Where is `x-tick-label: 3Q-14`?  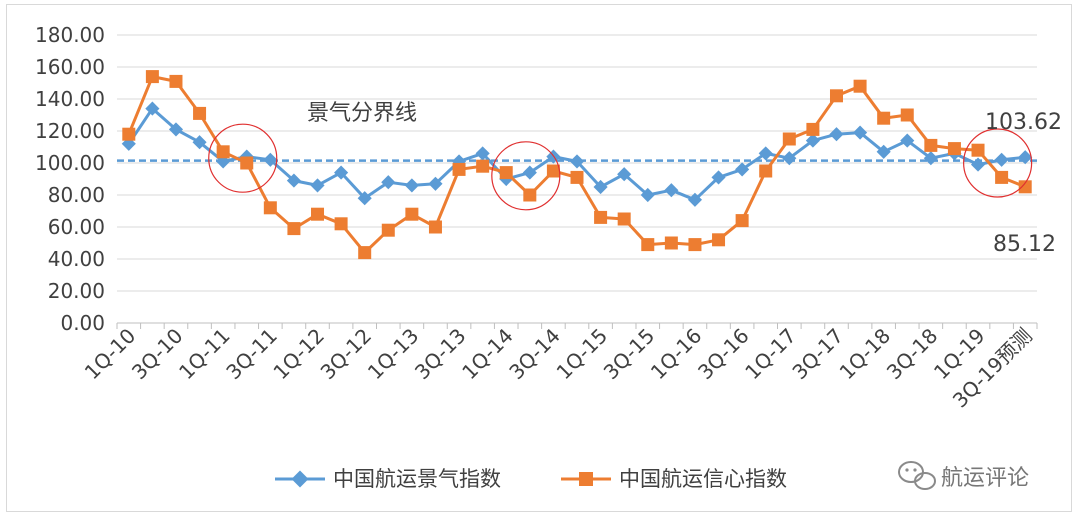
x-tick-label: 3Q-14 is located at coordinates (534, 354).